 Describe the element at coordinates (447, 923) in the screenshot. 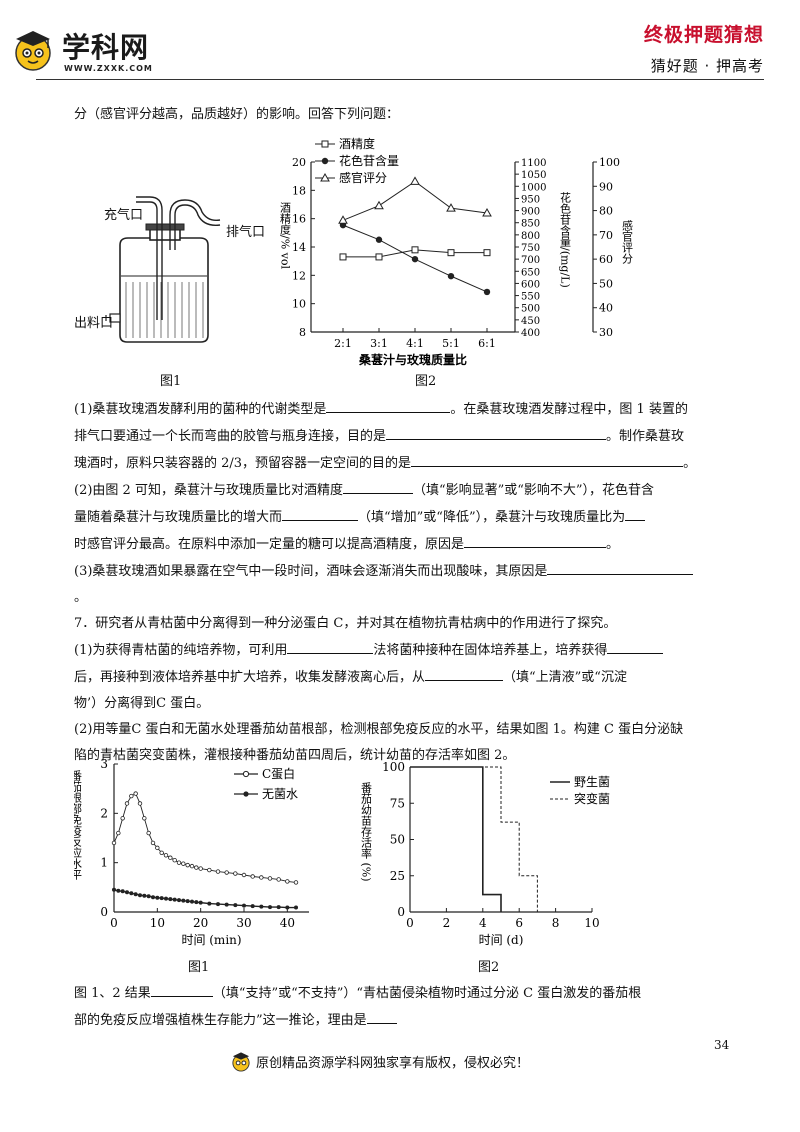

I see `x-tick-label: 2` at that location.